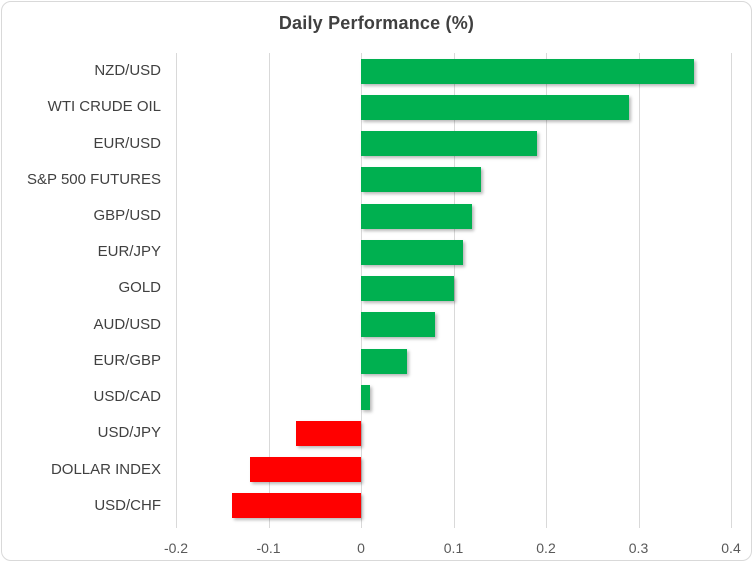 Image resolution: width=754 pixels, height=569 pixels. Describe the element at coordinates (104, 107) in the screenshot. I see `category-label: WTI CRUDE OIL` at that location.